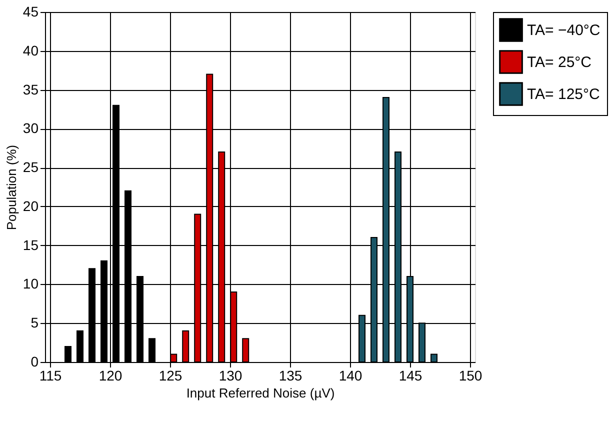  What do you see at coordinates (170, 376) in the screenshot?
I see `x-tick-label: 125` at bounding box center [170, 376].